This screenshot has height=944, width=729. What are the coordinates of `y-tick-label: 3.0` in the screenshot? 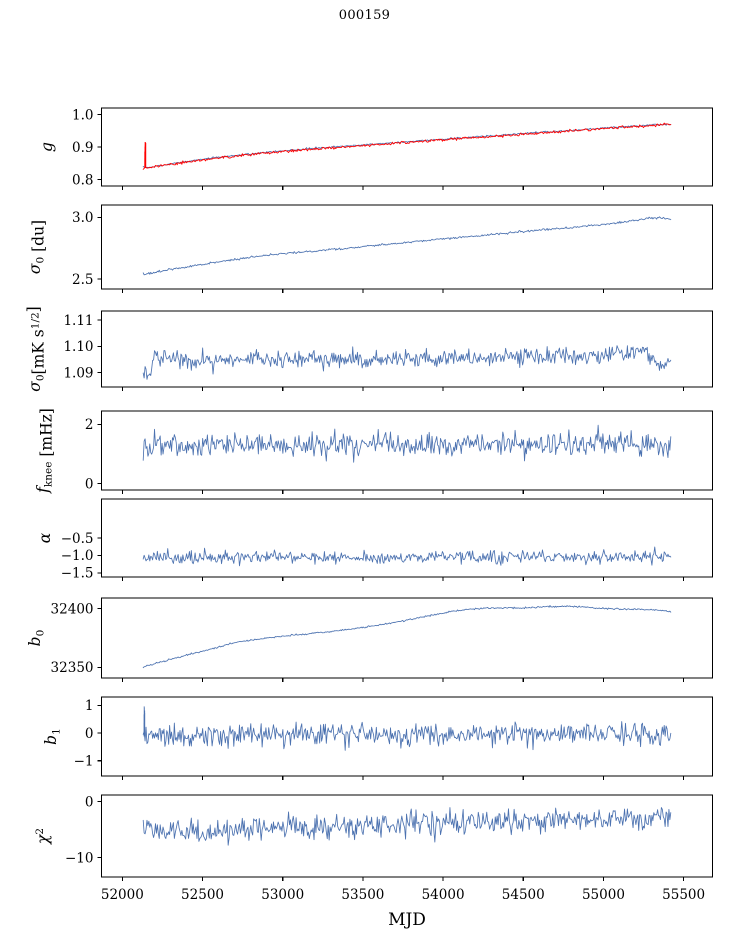 It's located at (82, 218).